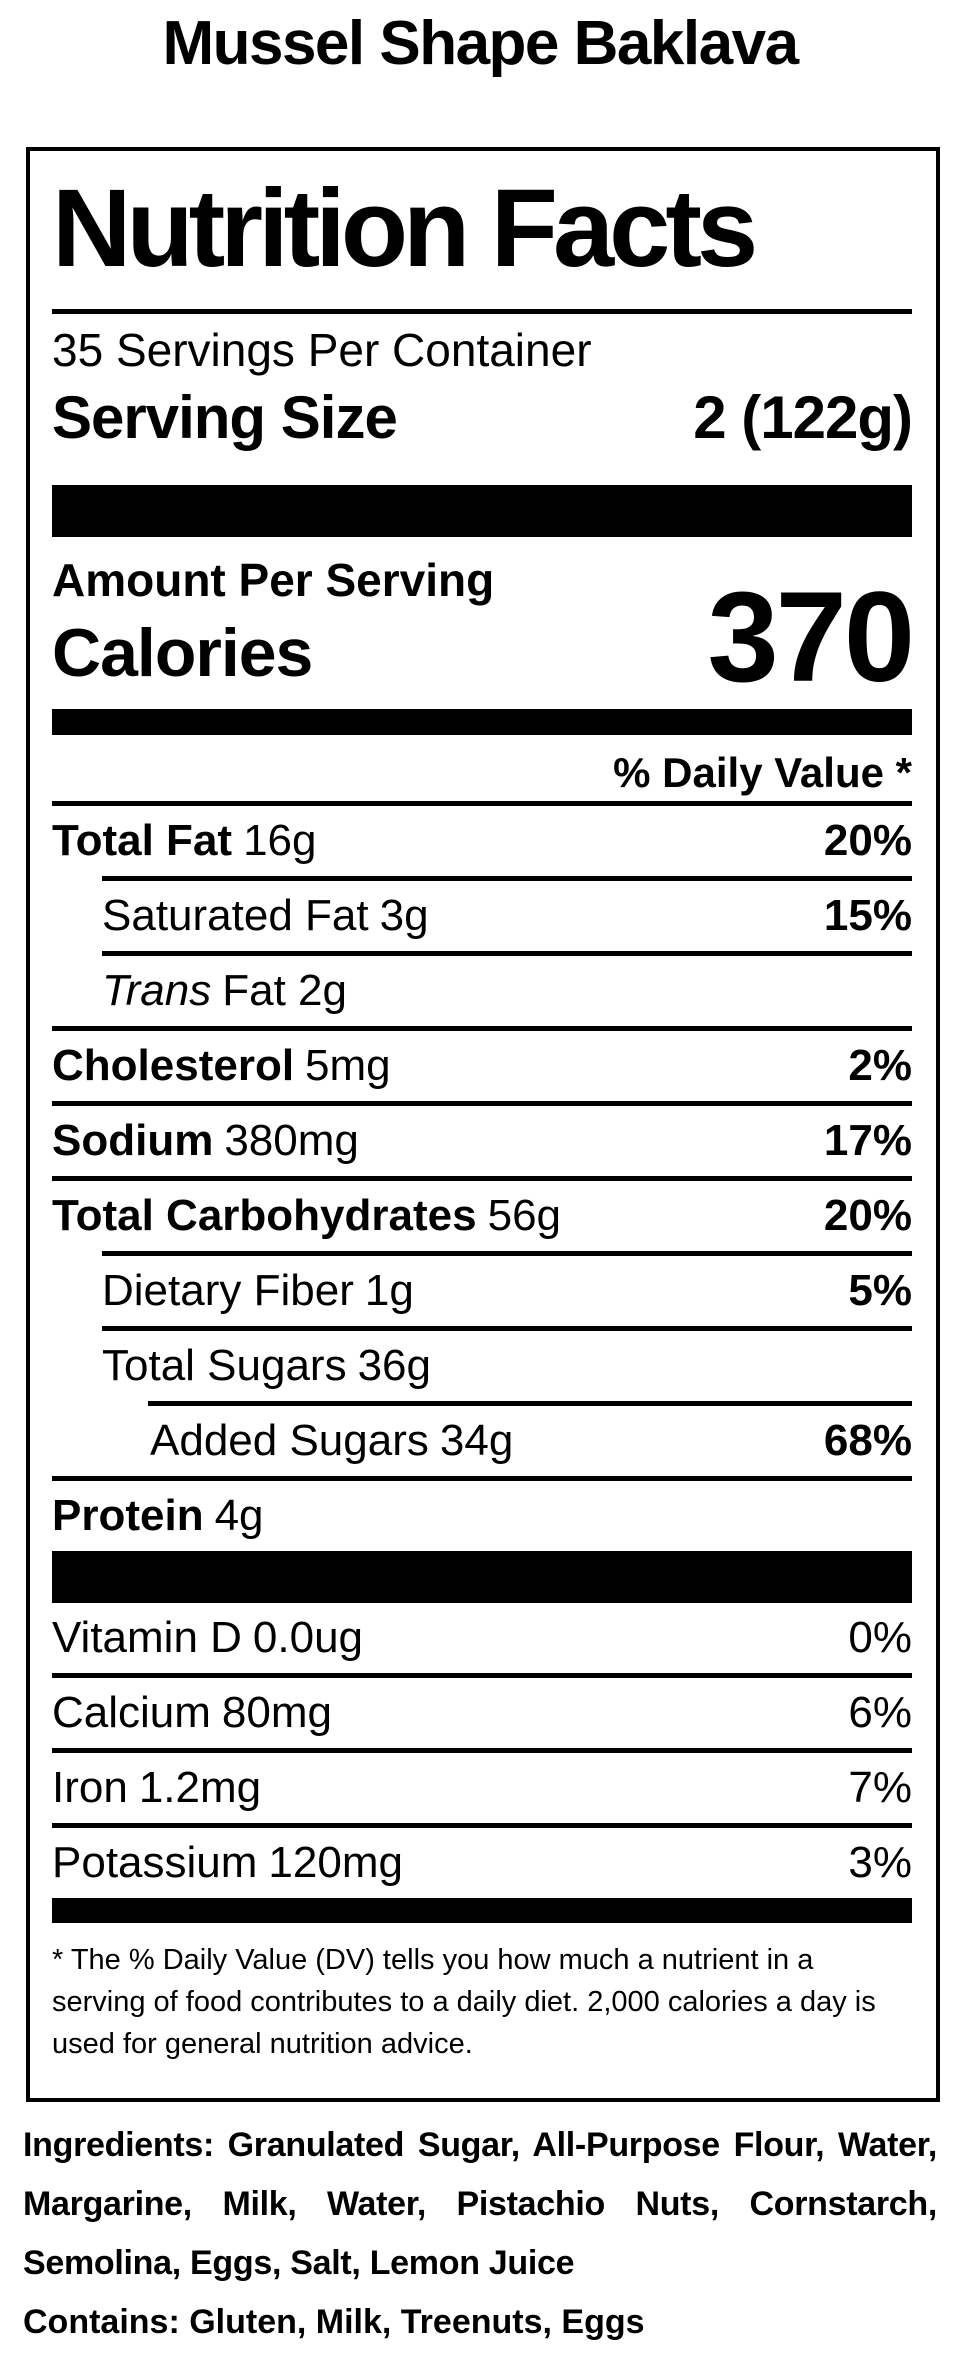 Image resolution: width=960 pixels, height=2376 pixels. What do you see at coordinates (476, 1440) in the screenshot?
I see `nutrient-amount: 34g` at bounding box center [476, 1440].